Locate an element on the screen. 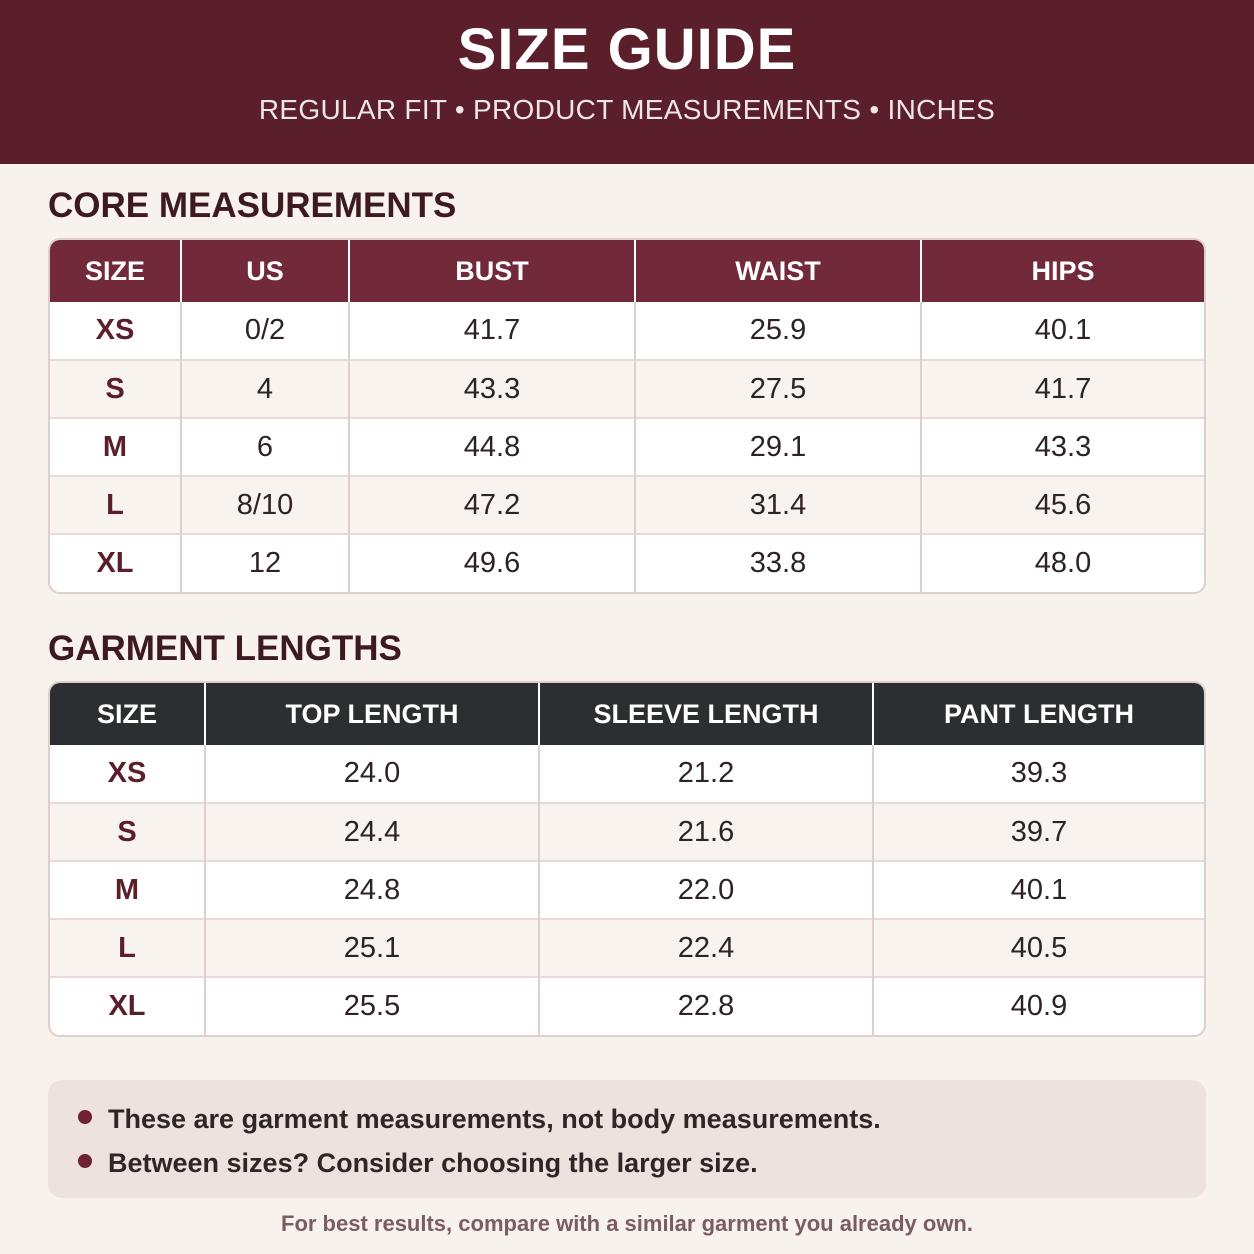 The height and width of the screenshot is (1254, 1254). us-cell: 6 is located at coordinates (264, 446).